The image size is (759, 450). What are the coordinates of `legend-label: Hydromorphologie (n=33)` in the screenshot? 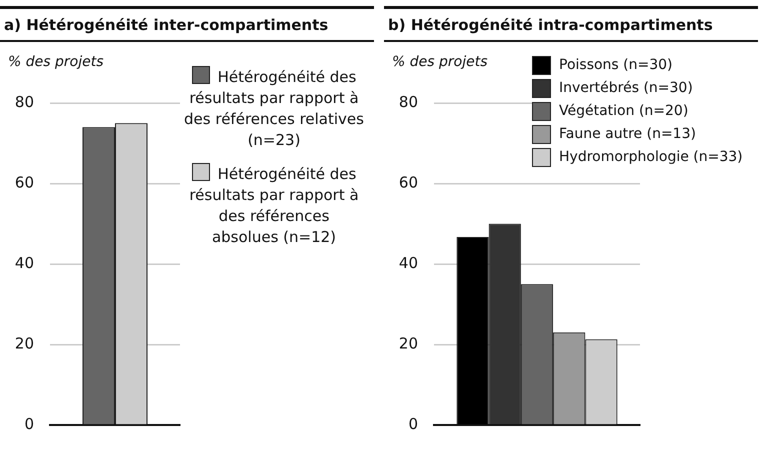 It's located at (651, 157).